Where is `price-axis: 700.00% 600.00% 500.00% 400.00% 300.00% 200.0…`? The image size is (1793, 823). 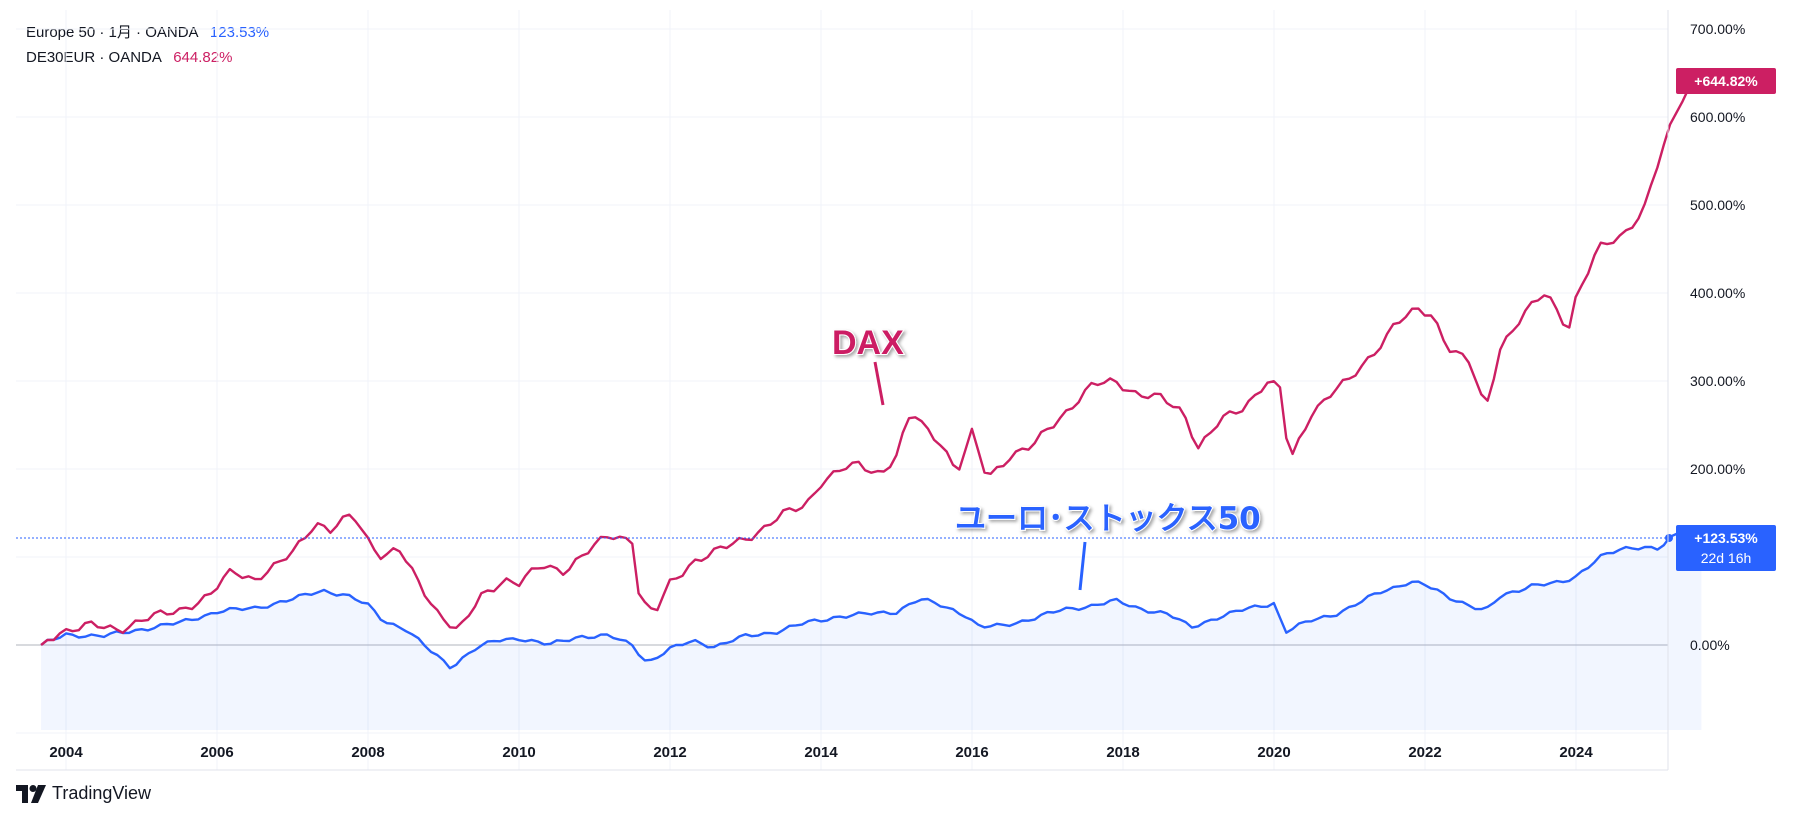 price-axis: 700.00% 600.00% 500.00% 400.00% 300.00% 200.0… is located at coordinates (1717, 337).